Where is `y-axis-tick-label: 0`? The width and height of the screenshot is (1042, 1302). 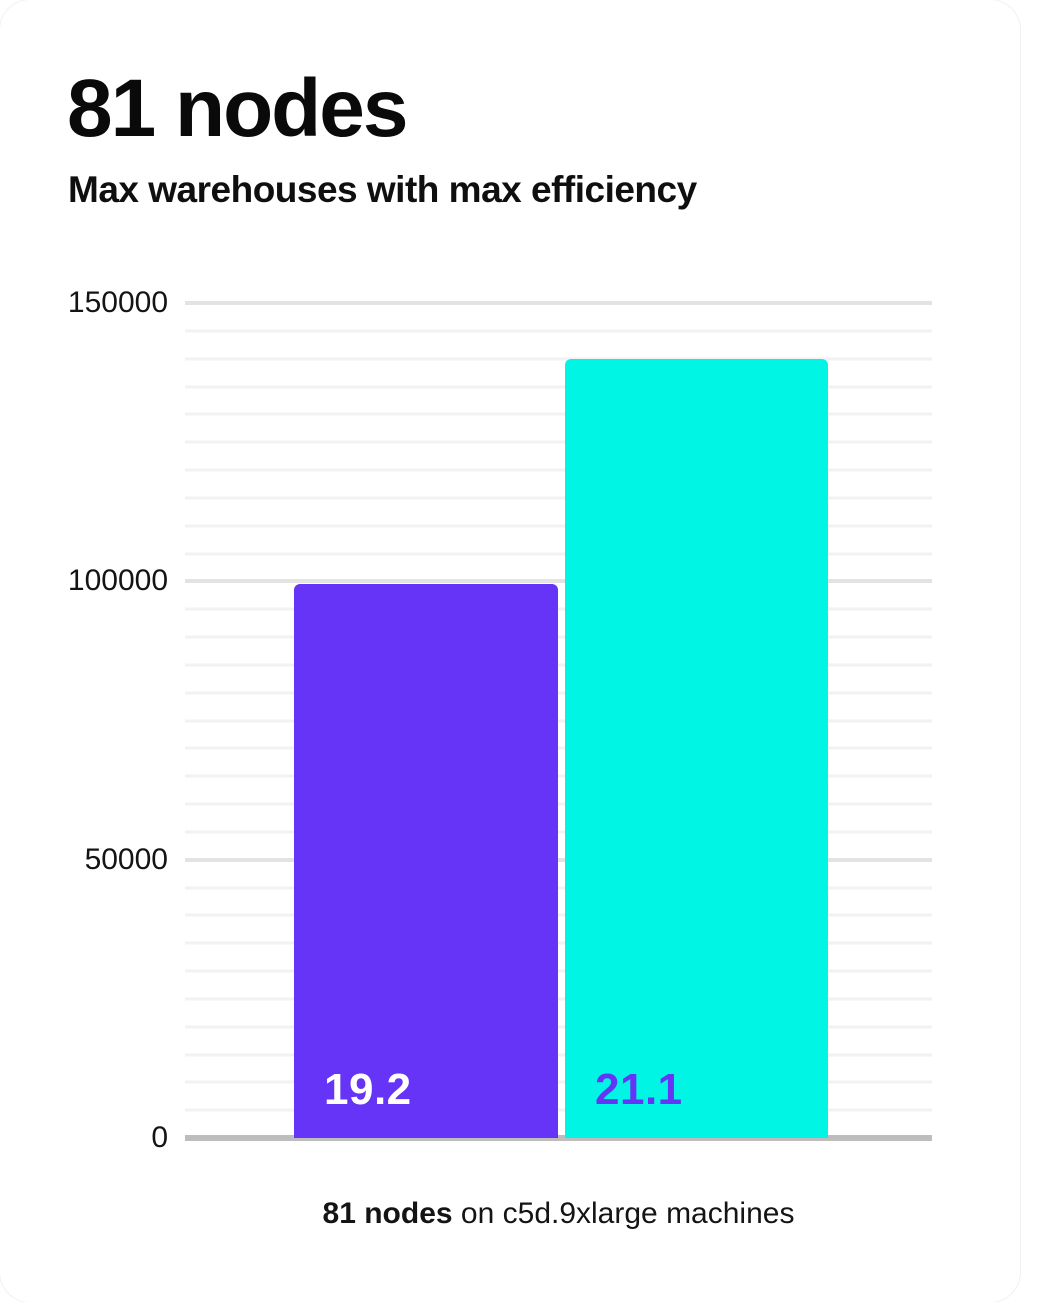 y-axis-tick-label: 0 is located at coordinates (159, 1137).